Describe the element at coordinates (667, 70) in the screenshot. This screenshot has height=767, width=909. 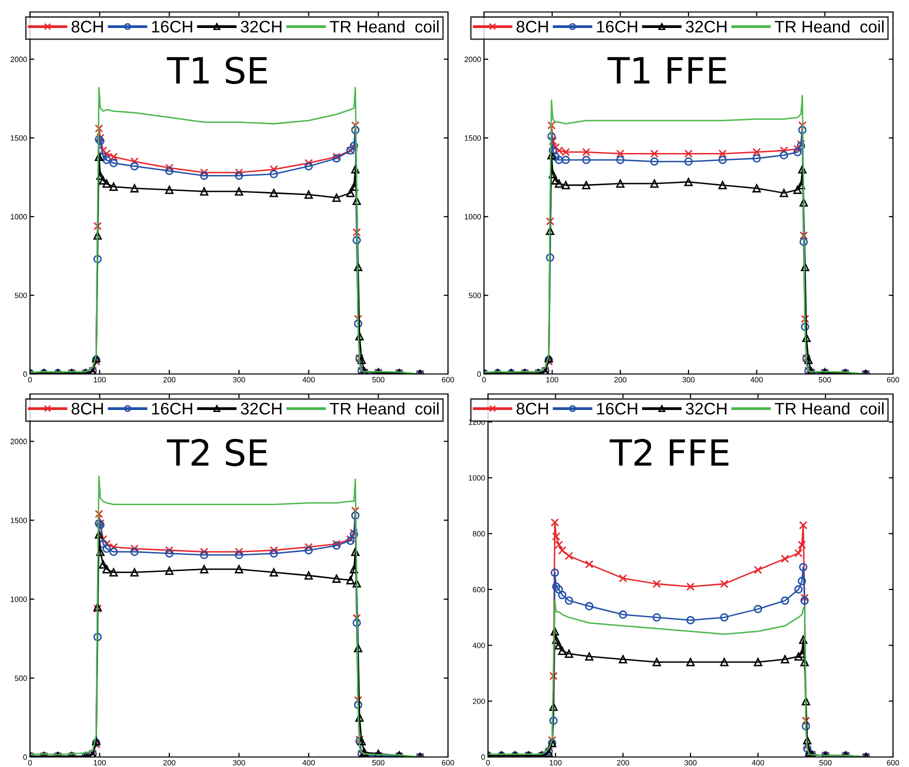
I see `text: T1 FFE` at that location.